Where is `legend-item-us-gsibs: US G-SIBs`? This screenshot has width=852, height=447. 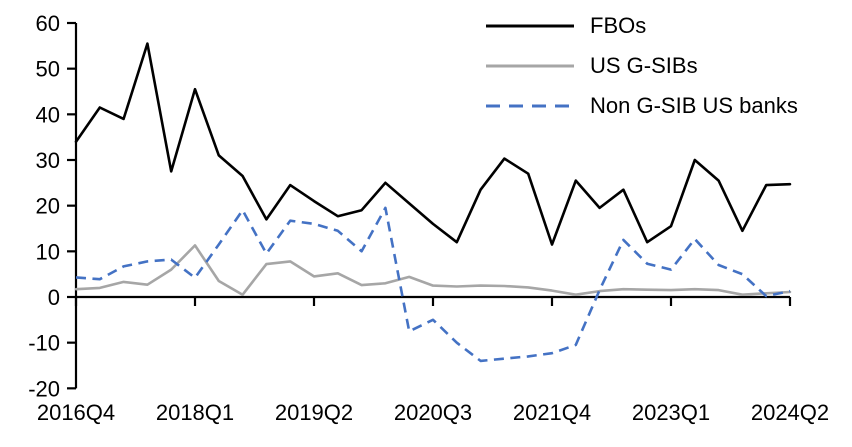
legend-item-us-gsibs: US G-SIBs is located at coordinates (641, 66).